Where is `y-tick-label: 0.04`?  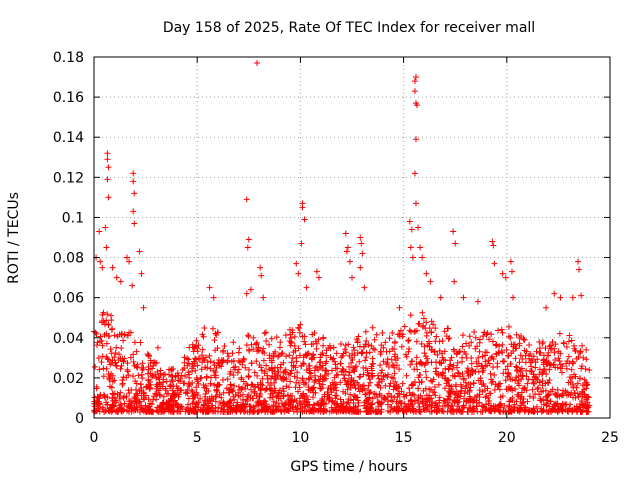
y-tick-label: 0.04 is located at coordinates (68, 339).